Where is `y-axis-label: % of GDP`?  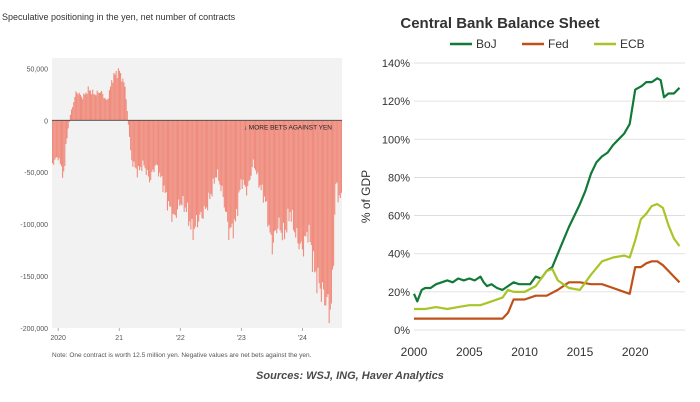
y-axis-label: % of GDP is located at coordinates (366, 196).